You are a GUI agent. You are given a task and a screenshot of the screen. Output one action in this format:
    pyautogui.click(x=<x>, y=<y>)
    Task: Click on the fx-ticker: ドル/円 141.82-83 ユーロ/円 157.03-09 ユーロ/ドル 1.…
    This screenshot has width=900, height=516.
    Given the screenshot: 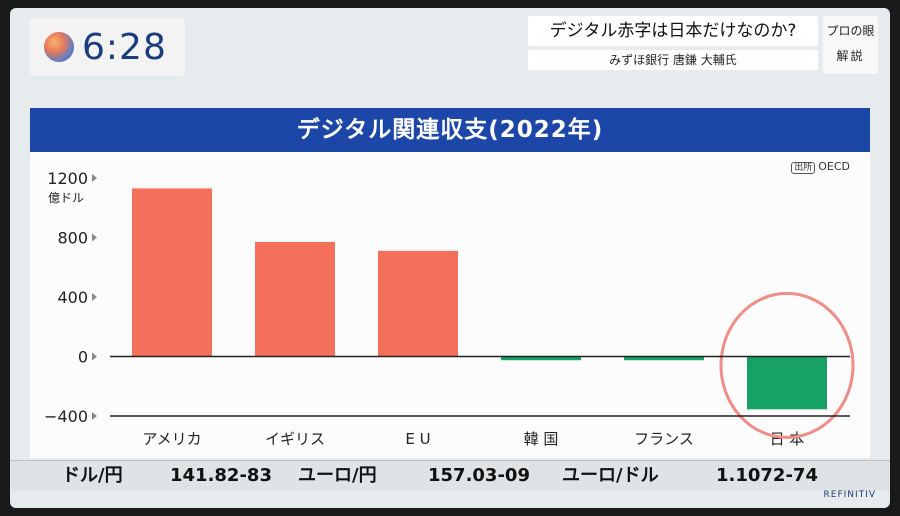 What is the action you would take?
    pyautogui.click(x=450, y=475)
    